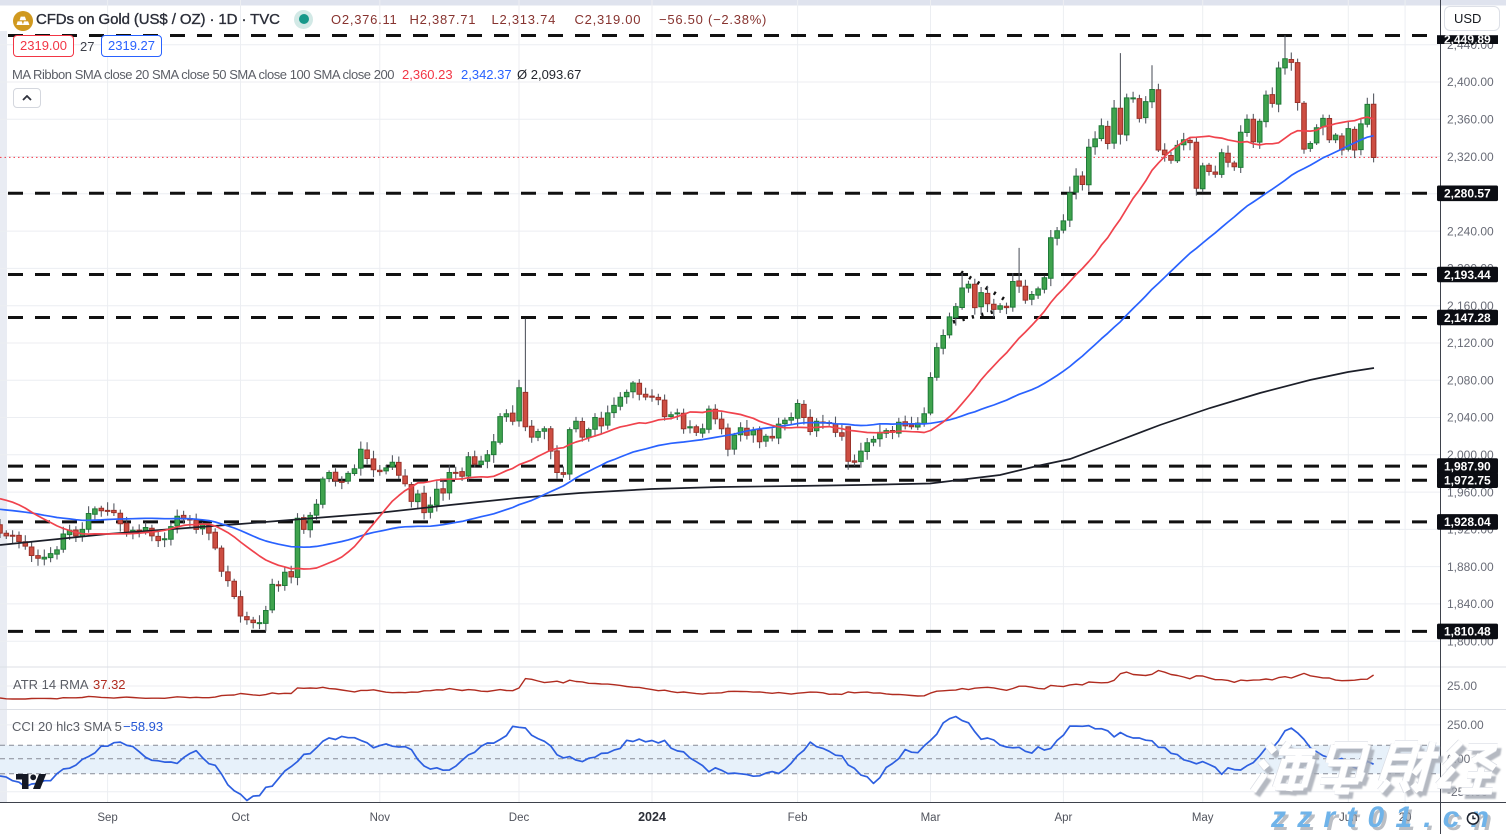 This screenshot has height=834, width=1506. I want to click on svg-text: 2,280.57, so click(1467, 194).